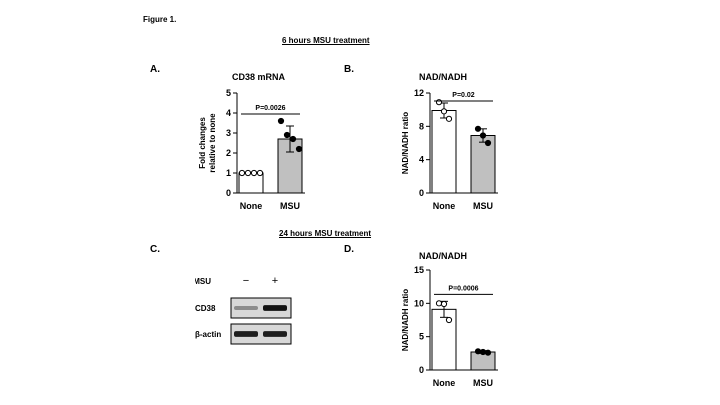 This screenshot has height=405, width=720. What do you see at coordinates (259, 77) in the screenshot?
I see `panel-title-a: CD38 mRNA` at bounding box center [259, 77].